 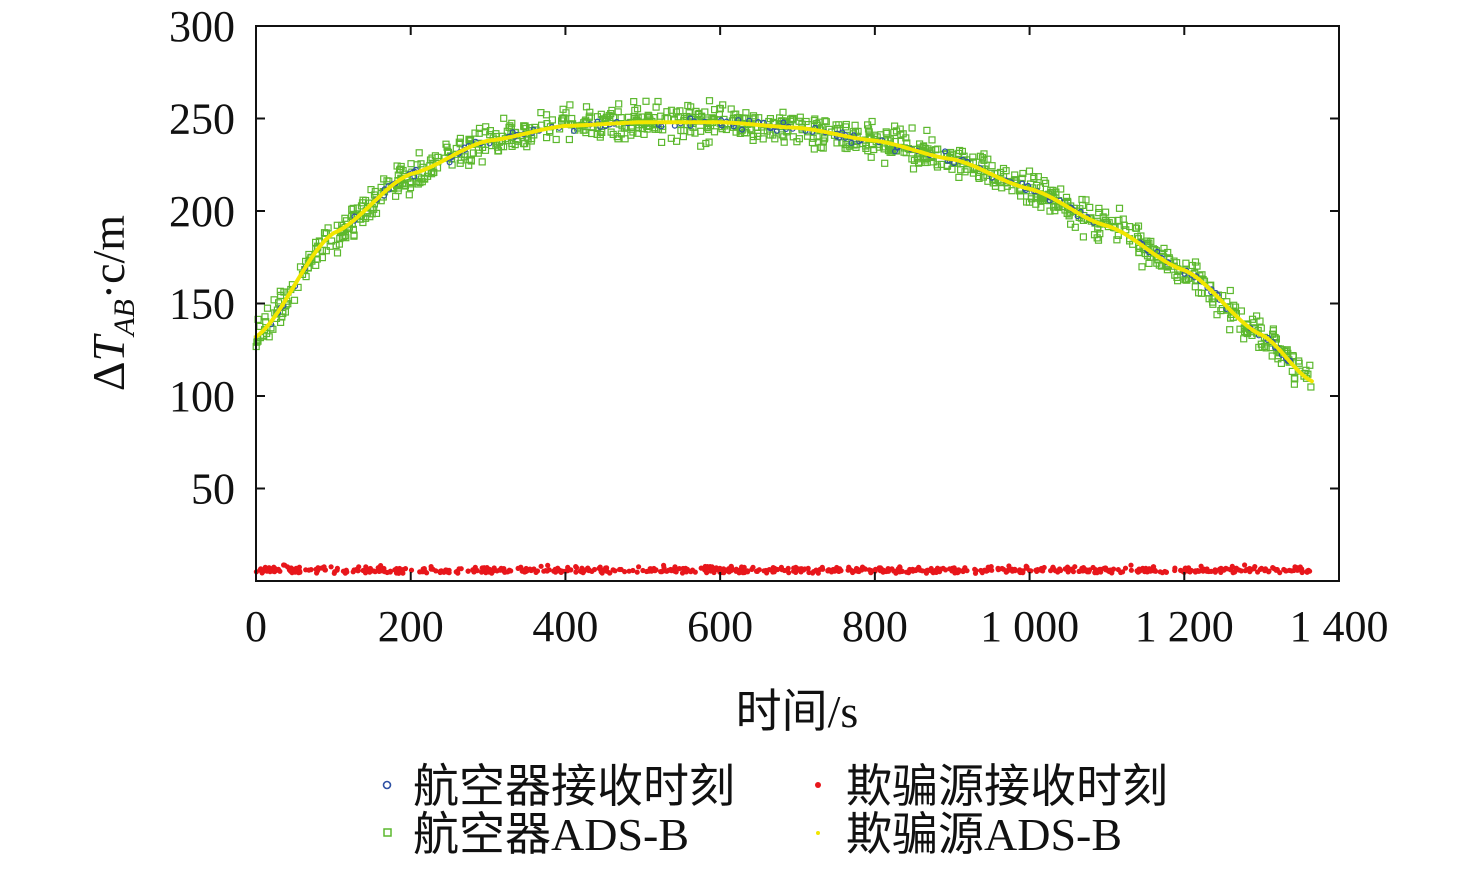 What do you see at coordinates (202, 26) in the screenshot?
I see `y-tick-label-300: 300` at bounding box center [202, 26].